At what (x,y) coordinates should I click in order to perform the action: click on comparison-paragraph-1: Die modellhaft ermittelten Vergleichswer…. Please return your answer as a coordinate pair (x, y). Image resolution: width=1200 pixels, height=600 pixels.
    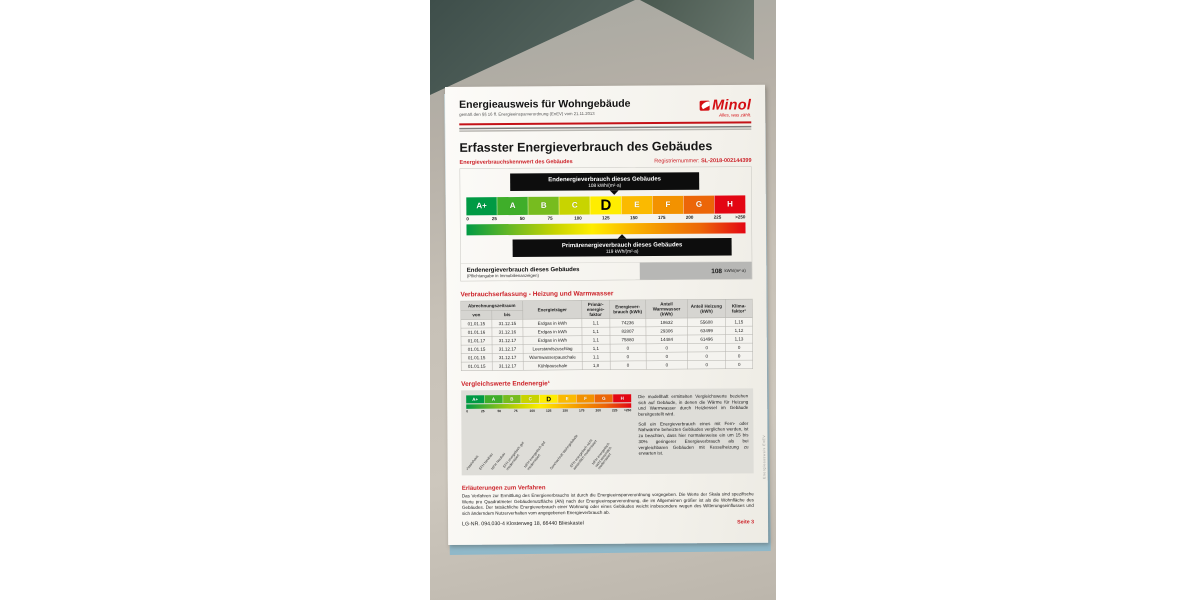
    Looking at the image, I should click on (693, 405).